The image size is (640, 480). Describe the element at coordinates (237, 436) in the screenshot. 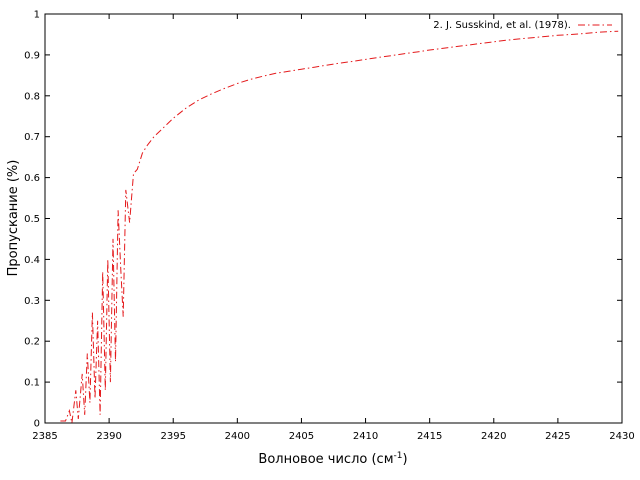

I see `x-tick-label: 2400` at that location.